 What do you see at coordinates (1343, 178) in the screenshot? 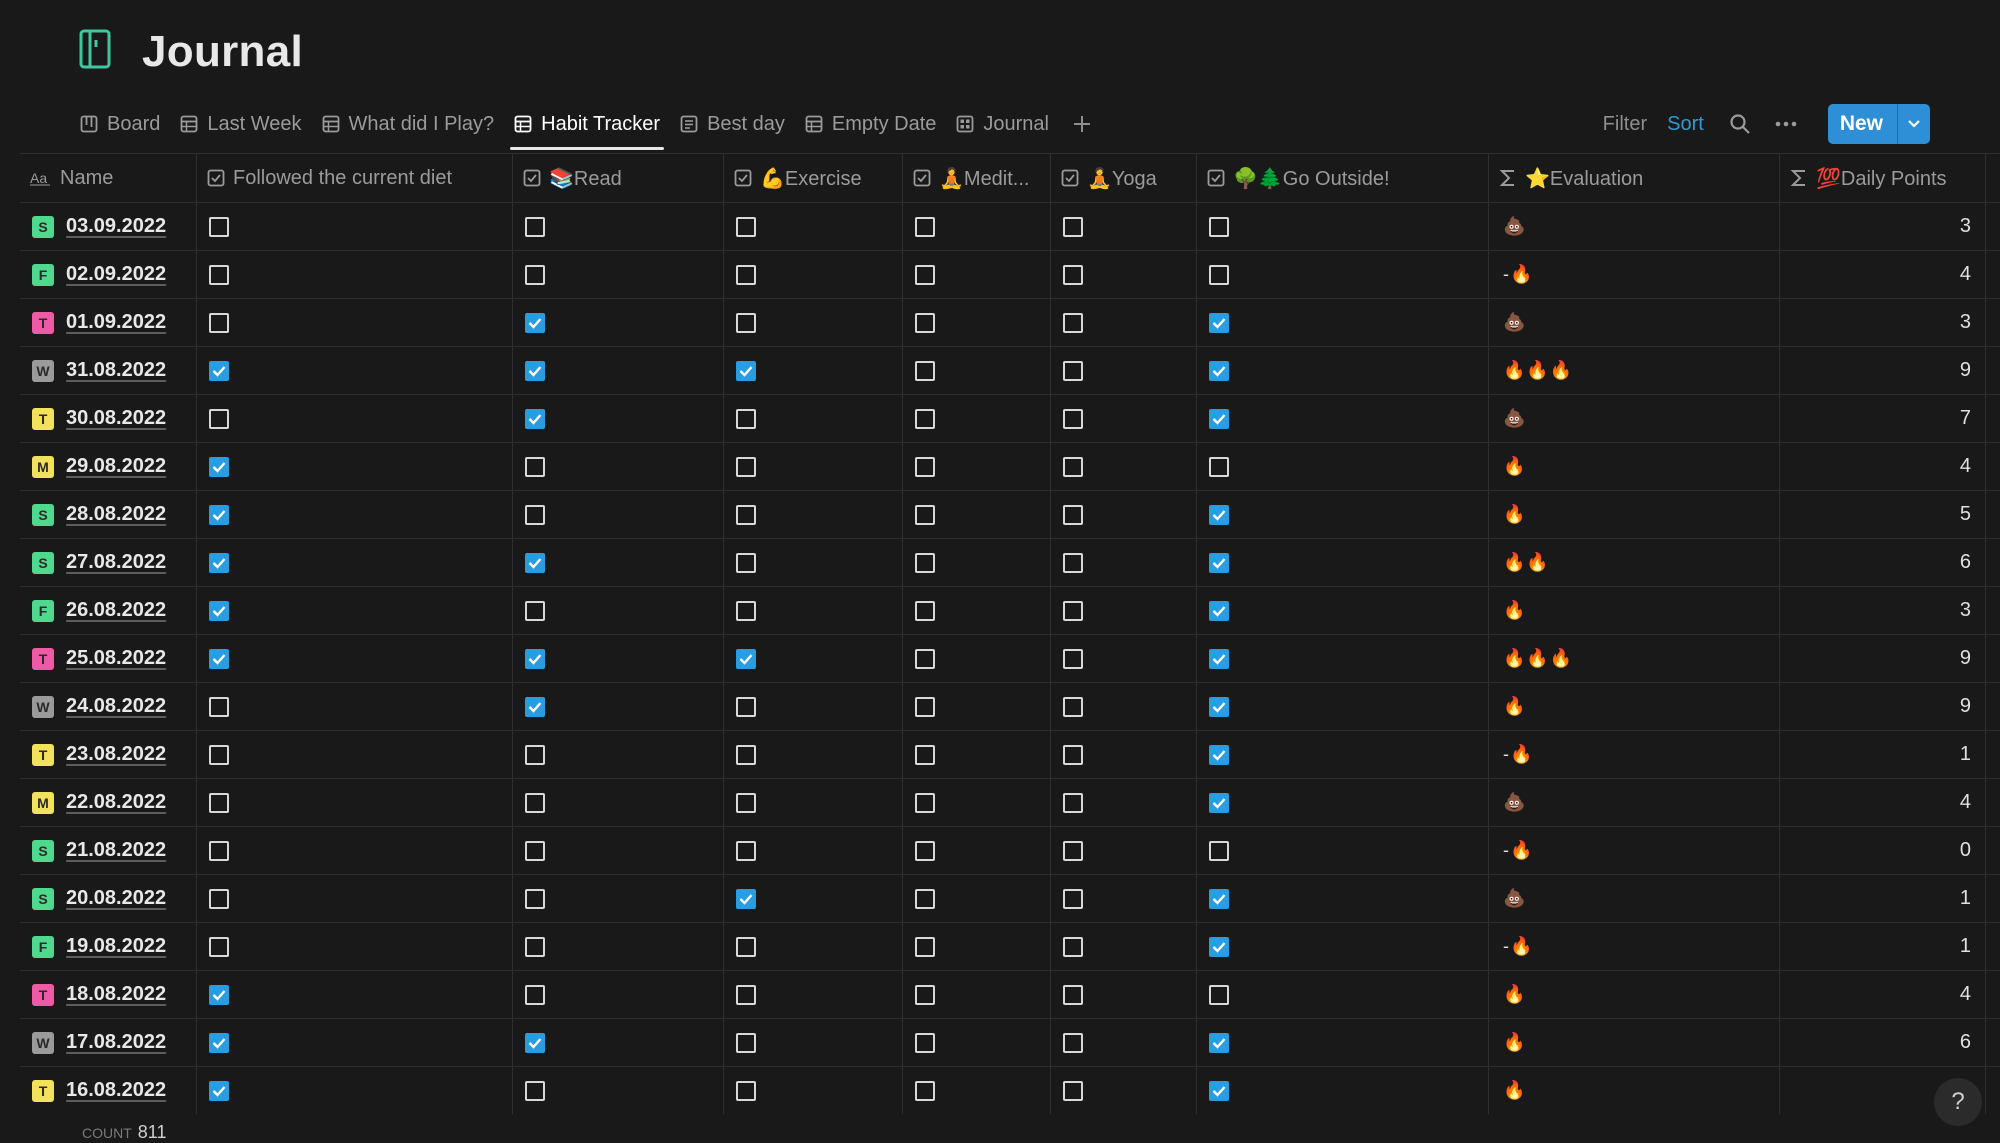
I see `column-header: 🌳🌲Go Outside!` at bounding box center [1343, 178].